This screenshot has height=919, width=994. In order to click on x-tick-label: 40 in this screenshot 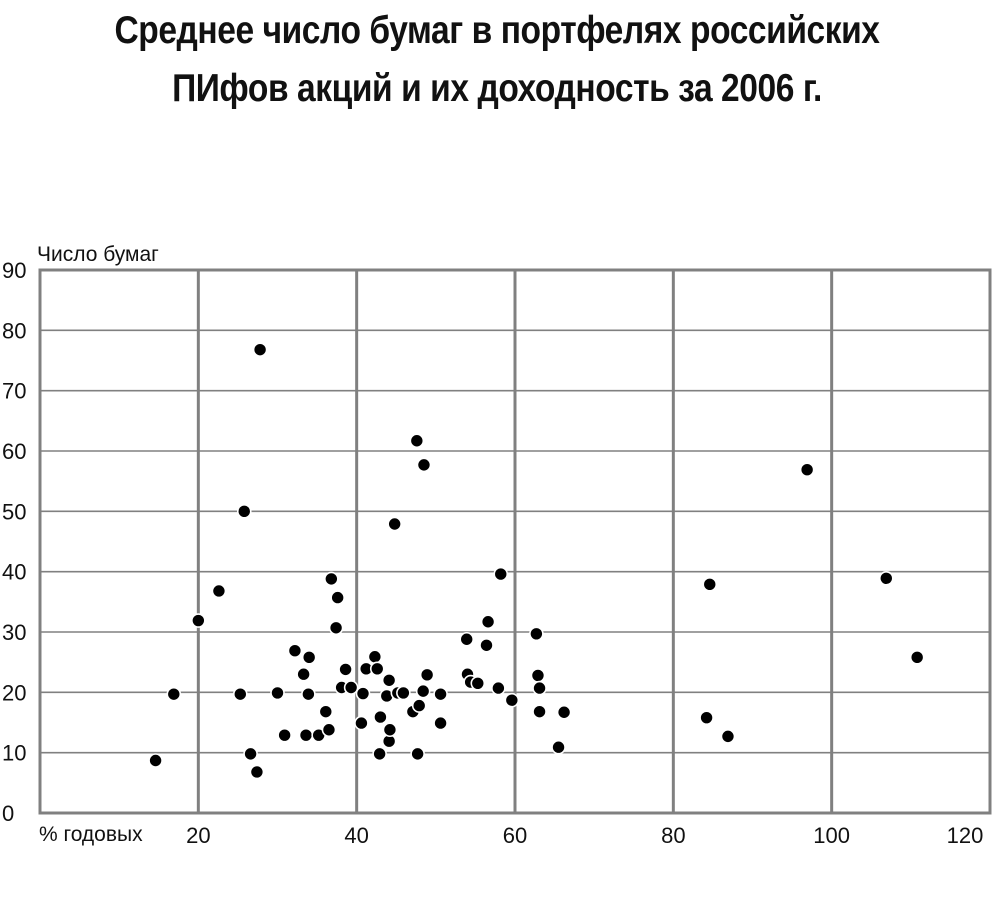, I will do `click(356, 835)`.